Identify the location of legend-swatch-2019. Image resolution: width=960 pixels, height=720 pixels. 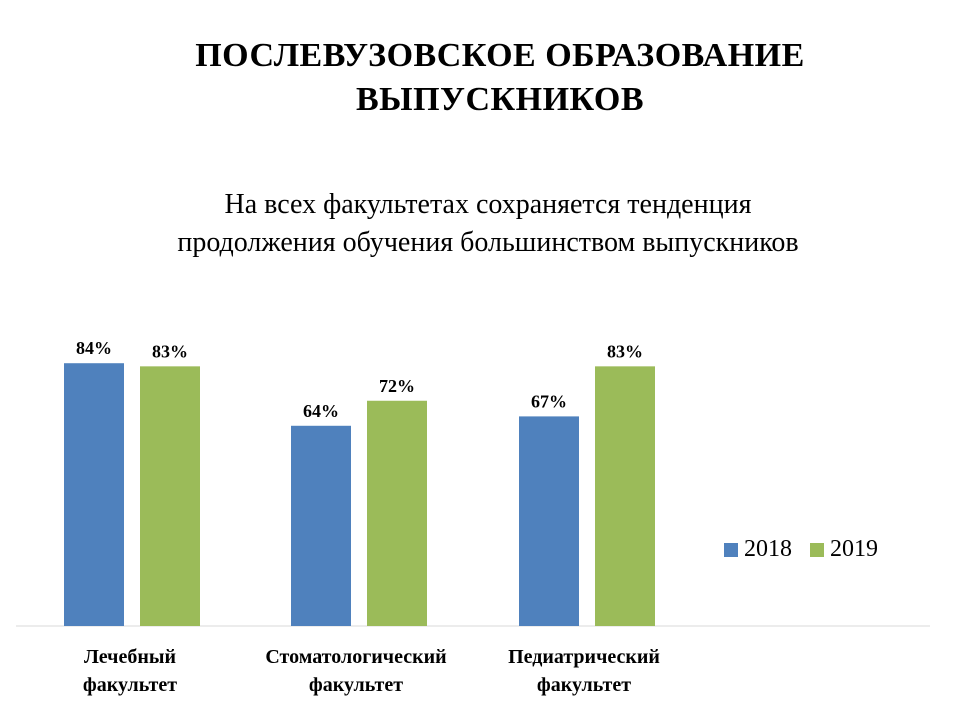
(817, 549).